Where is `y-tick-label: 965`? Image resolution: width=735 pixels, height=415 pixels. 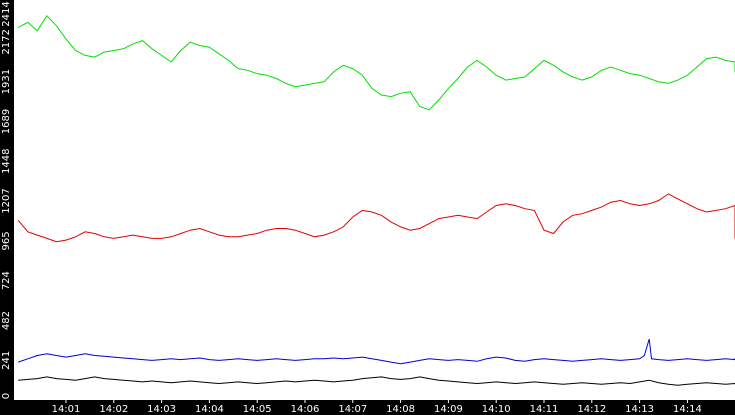 y-tick-label: 965 is located at coordinates (6, 240).